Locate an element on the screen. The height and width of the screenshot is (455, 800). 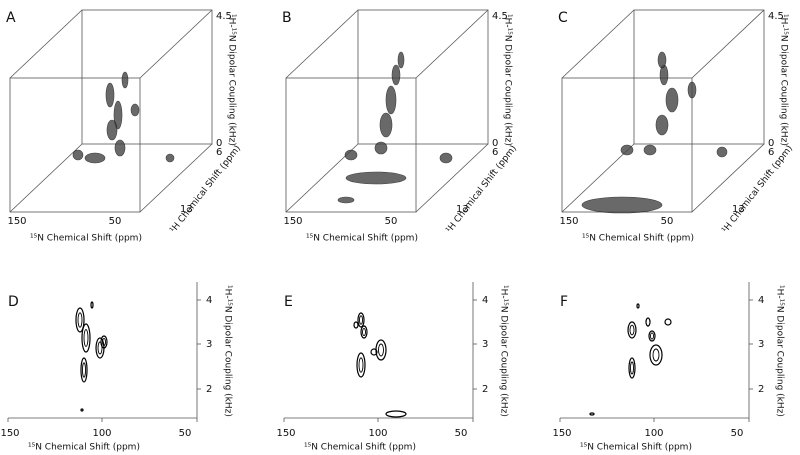
y-label: ¹H-¹⁵N Dipolar Coupling (kHz) is located at coordinates (780, 351).